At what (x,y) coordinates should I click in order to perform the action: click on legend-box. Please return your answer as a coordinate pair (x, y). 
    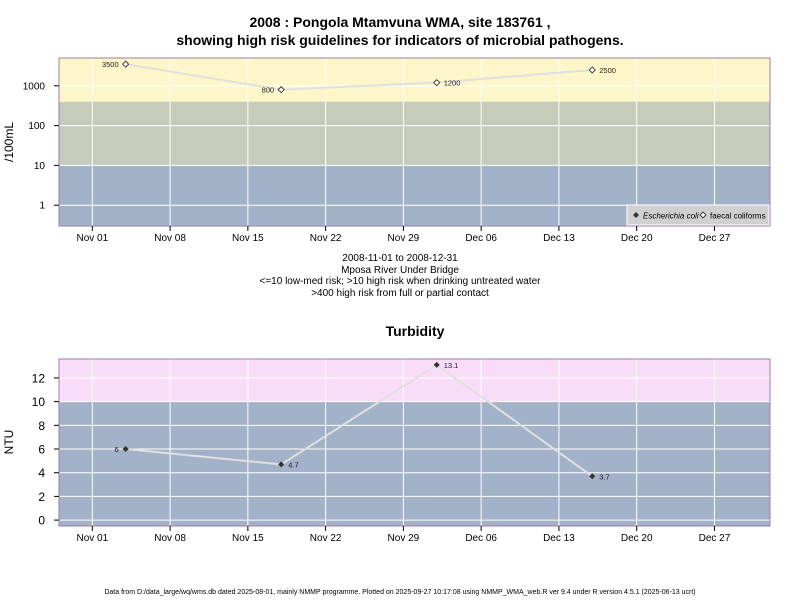
    Looking at the image, I should click on (698, 215).